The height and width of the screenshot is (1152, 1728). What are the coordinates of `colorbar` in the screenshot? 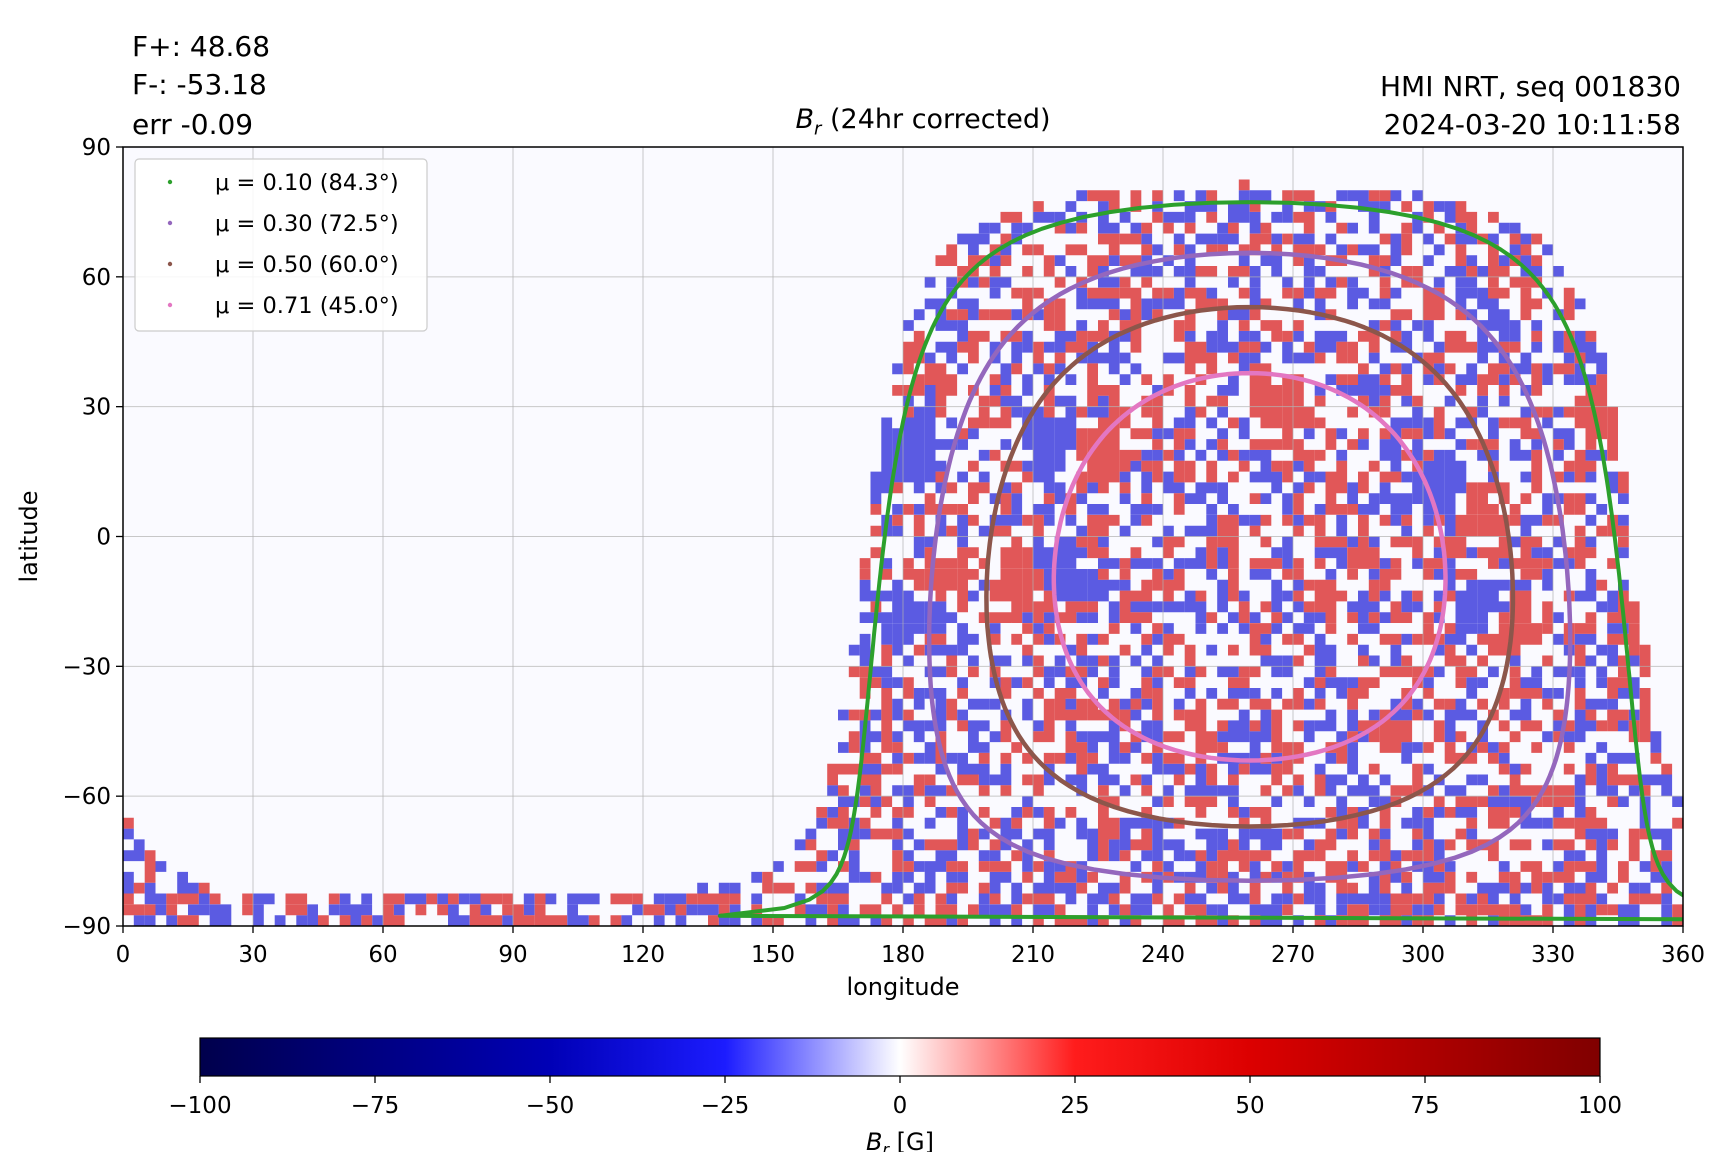 It's located at (900, 1057).